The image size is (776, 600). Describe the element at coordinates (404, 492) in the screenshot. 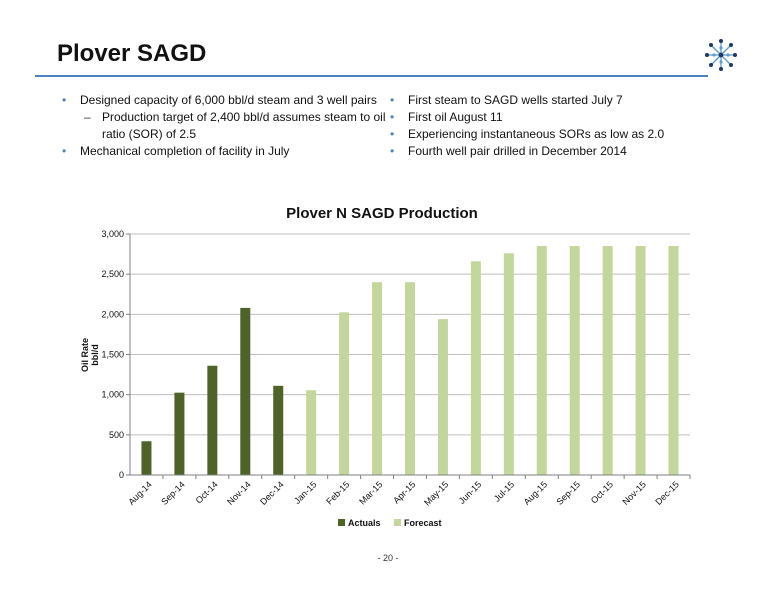

I see `x-tick-label: Apr-15` at that location.